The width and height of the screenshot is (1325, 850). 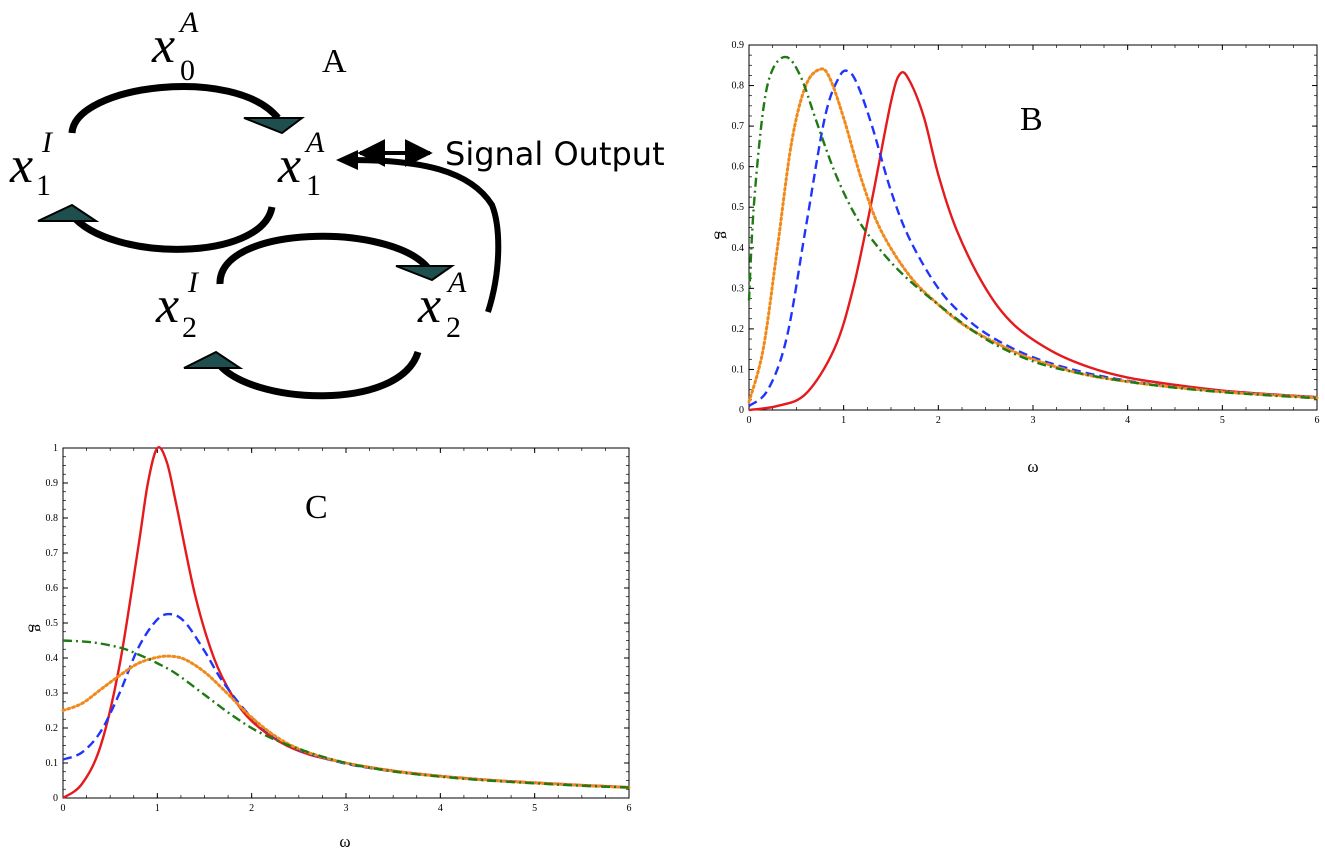 What do you see at coordinates (37, 628) in the screenshot?
I see `chart-c-ylabel: g` at bounding box center [37, 628].